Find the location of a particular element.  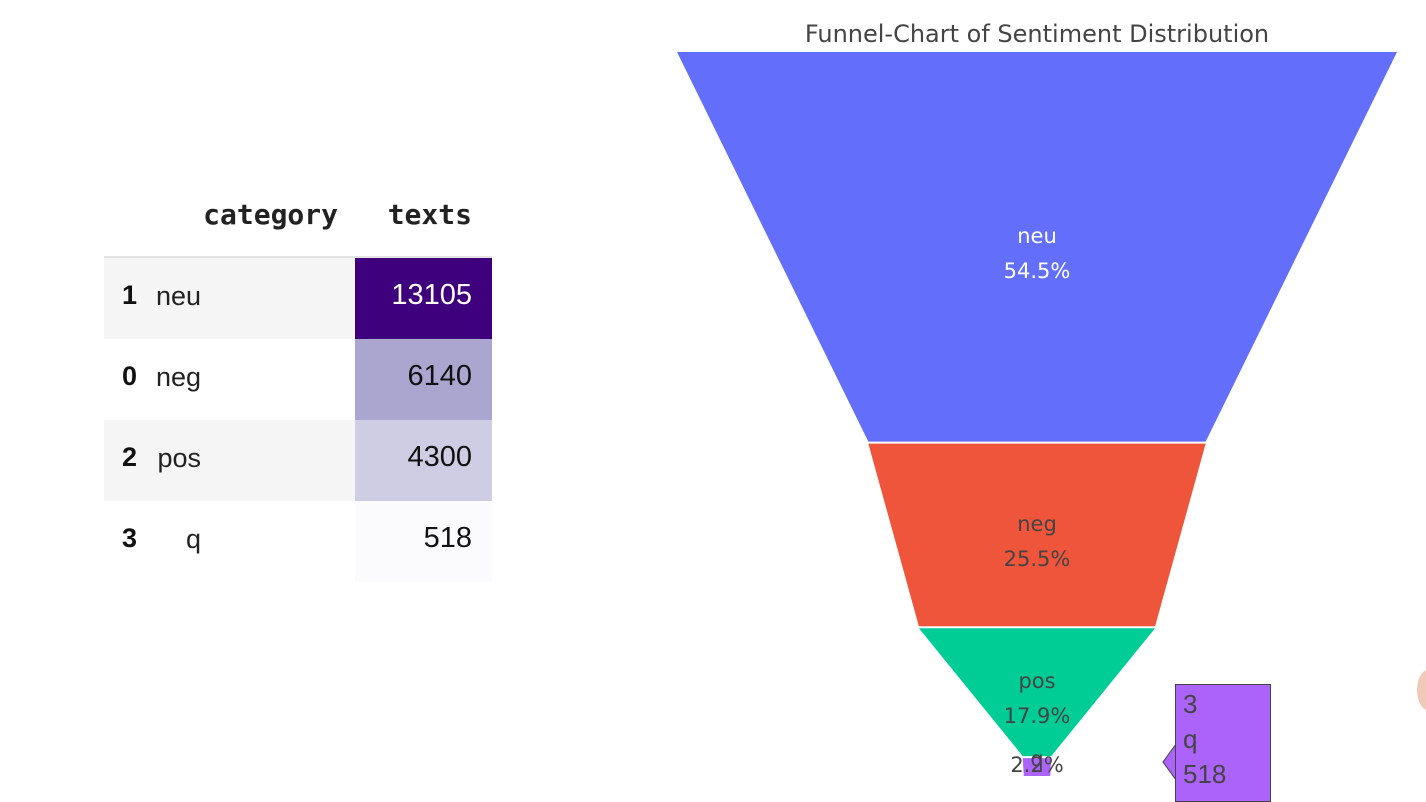

table-header: category texts is located at coordinates (298, 224).